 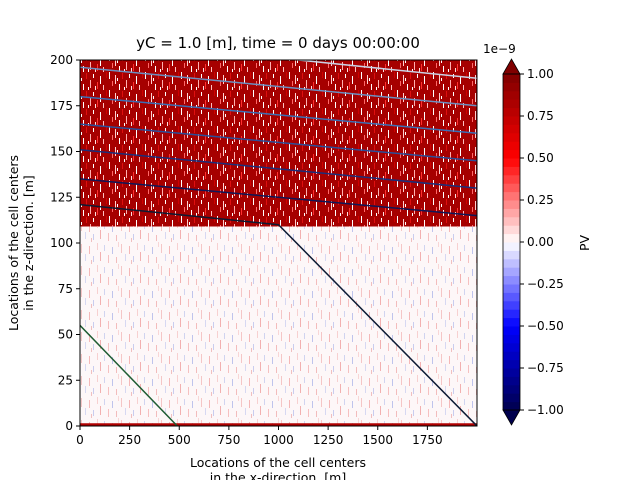 What do you see at coordinates (28, 243) in the screenshot?
I see `y-axis-label-line-2: in the z-direction. [m]` at bounding box center [28, 243].